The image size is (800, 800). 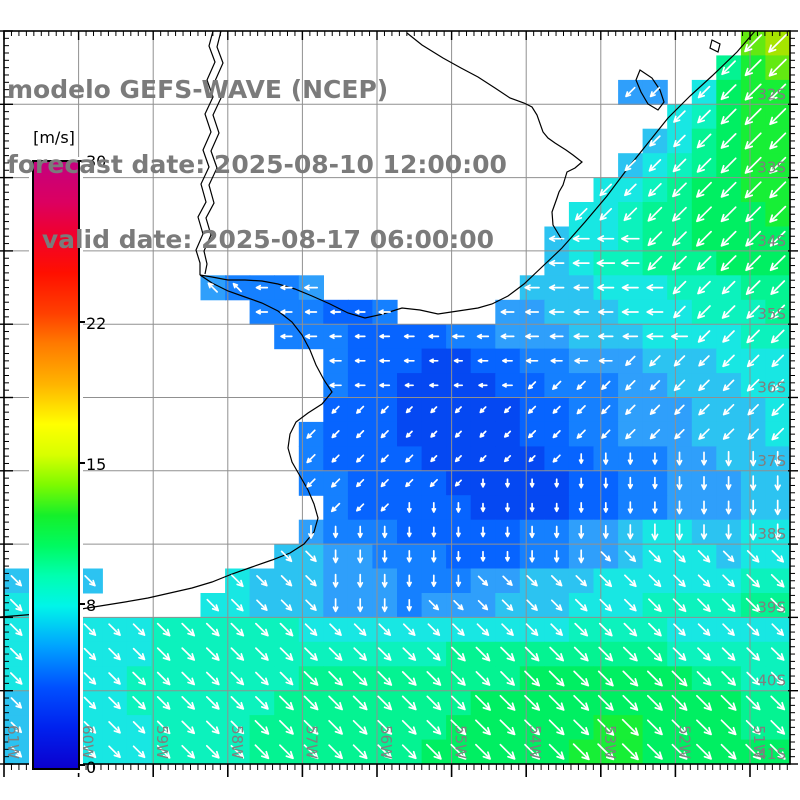 I want to click on lat-label: 32S, so click(x=771, y=94).